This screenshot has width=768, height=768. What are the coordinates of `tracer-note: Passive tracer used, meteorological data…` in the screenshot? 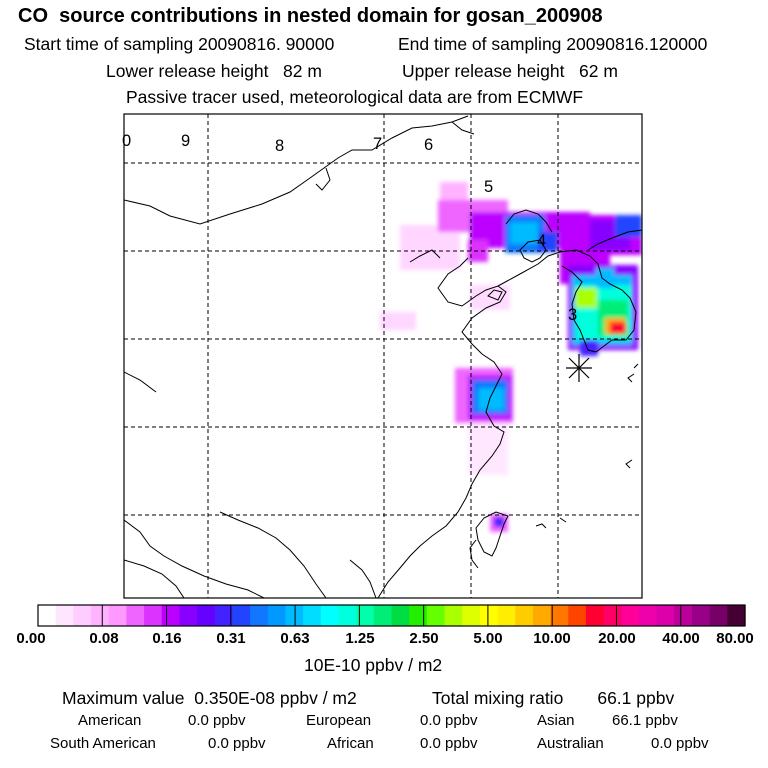 It's located at (355, 97).